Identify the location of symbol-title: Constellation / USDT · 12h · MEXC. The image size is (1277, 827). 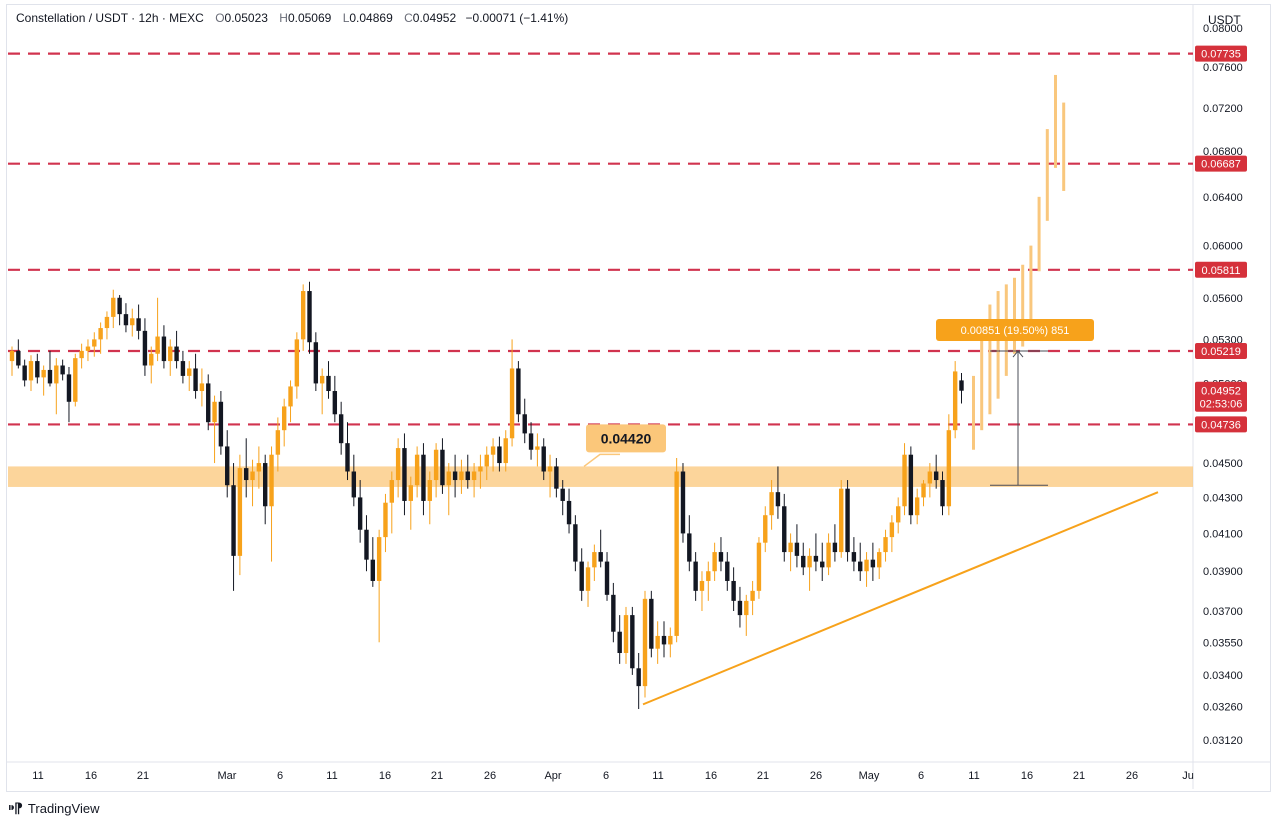
(110, 18).